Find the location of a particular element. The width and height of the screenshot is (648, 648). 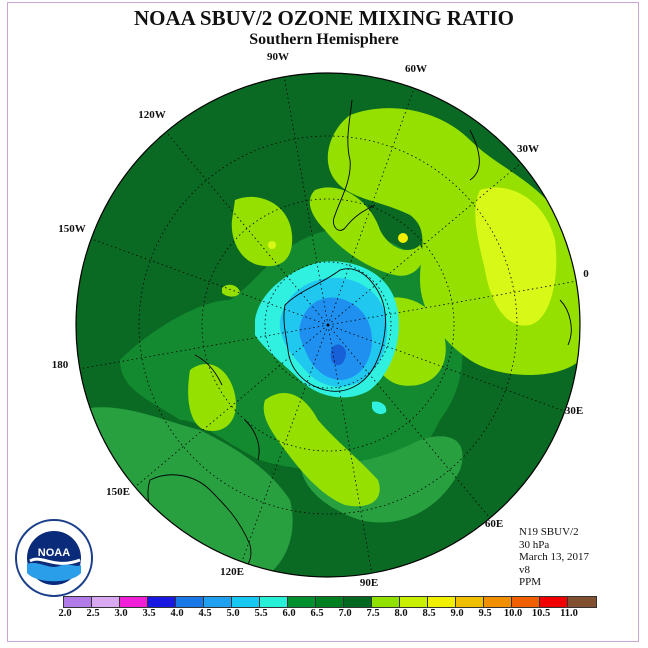

colorbar-tick-label: 10.0 is located at coordinates (513, 613).